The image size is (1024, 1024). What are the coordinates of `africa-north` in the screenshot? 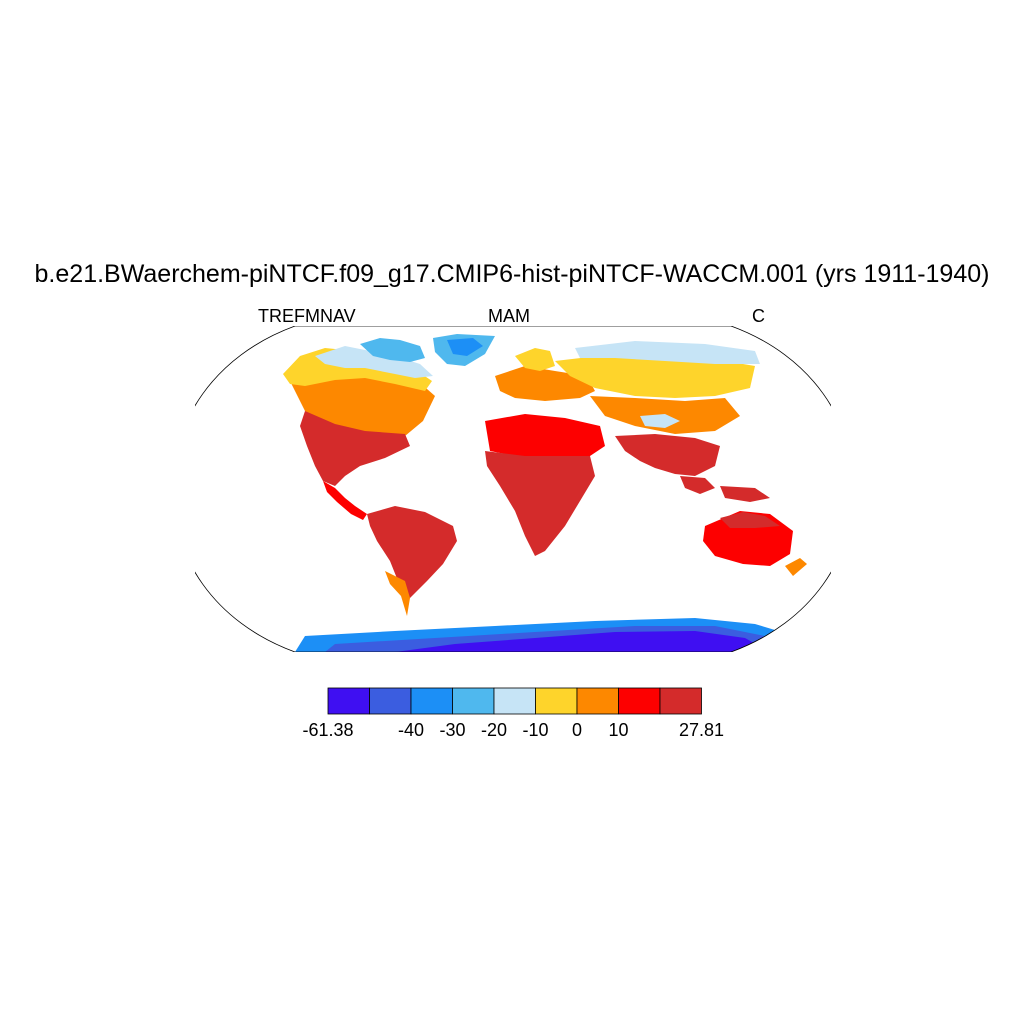 It's located at (545, 435).